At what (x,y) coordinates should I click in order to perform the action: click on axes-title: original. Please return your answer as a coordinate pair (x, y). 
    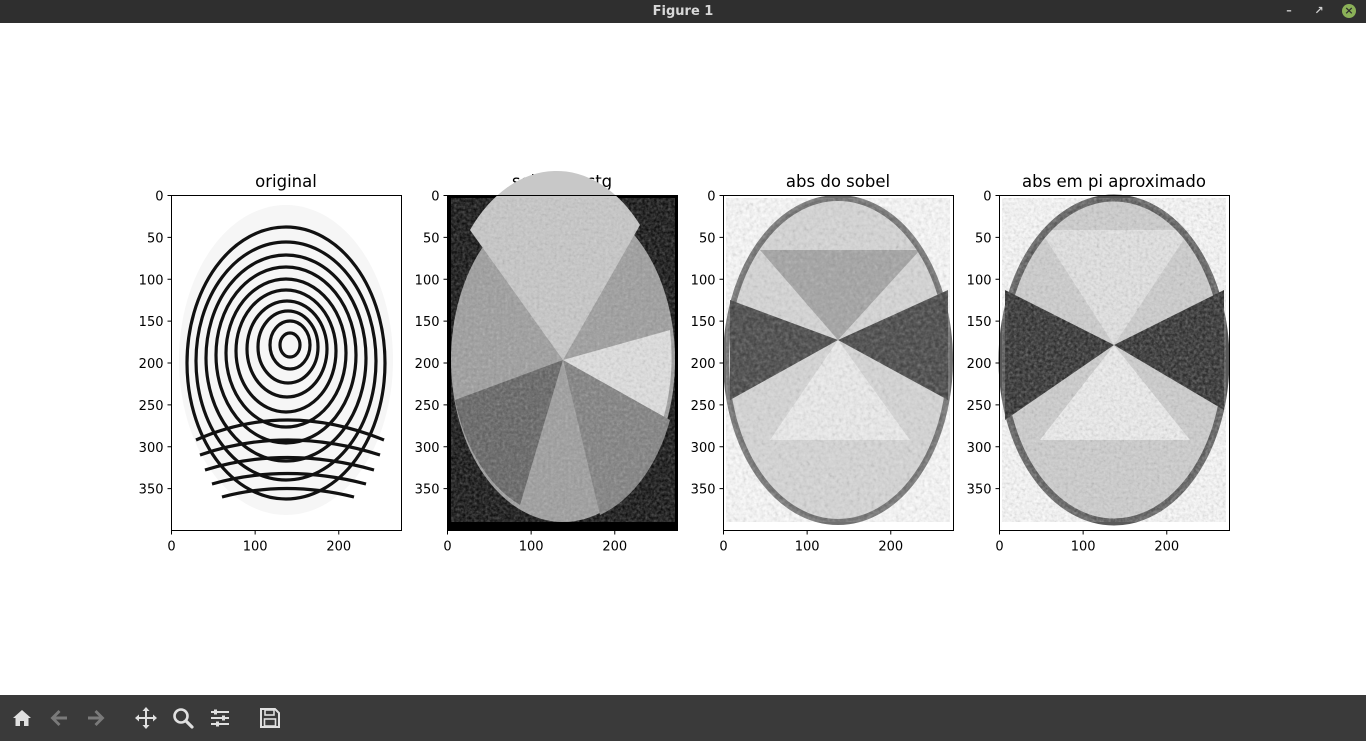
    Looking at the image, I should click on (286, 181).